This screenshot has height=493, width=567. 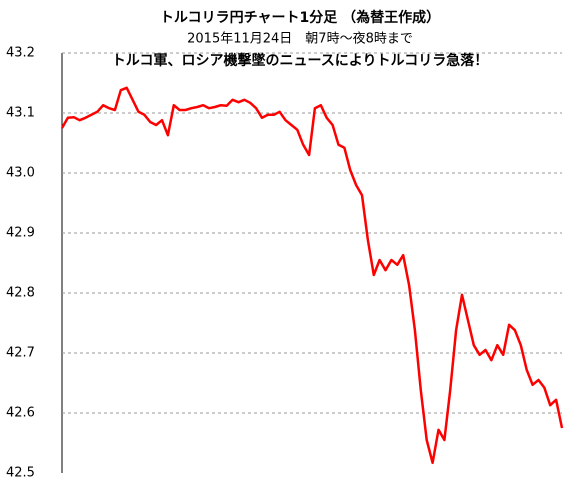 I want to click on y-tick-label: 42.9, so click(x=20, y=233).